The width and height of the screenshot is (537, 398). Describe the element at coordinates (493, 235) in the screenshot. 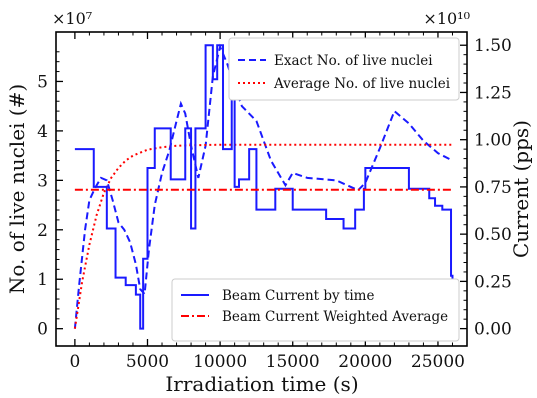

I see `right-y-tick-label: 0.50` at that location.